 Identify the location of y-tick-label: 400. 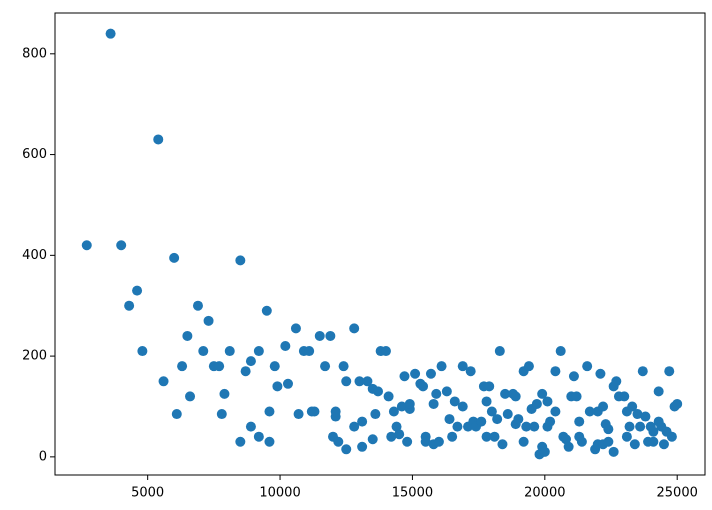
(34, 255).